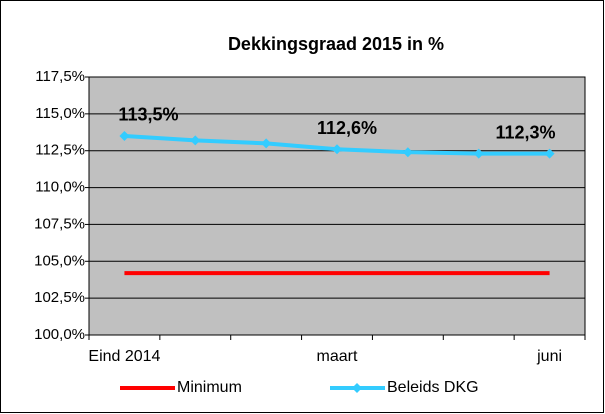  Describe the element at coordinates (60, 187) in the screenshot. I see `y-tick-label: 110,0%` at that location.